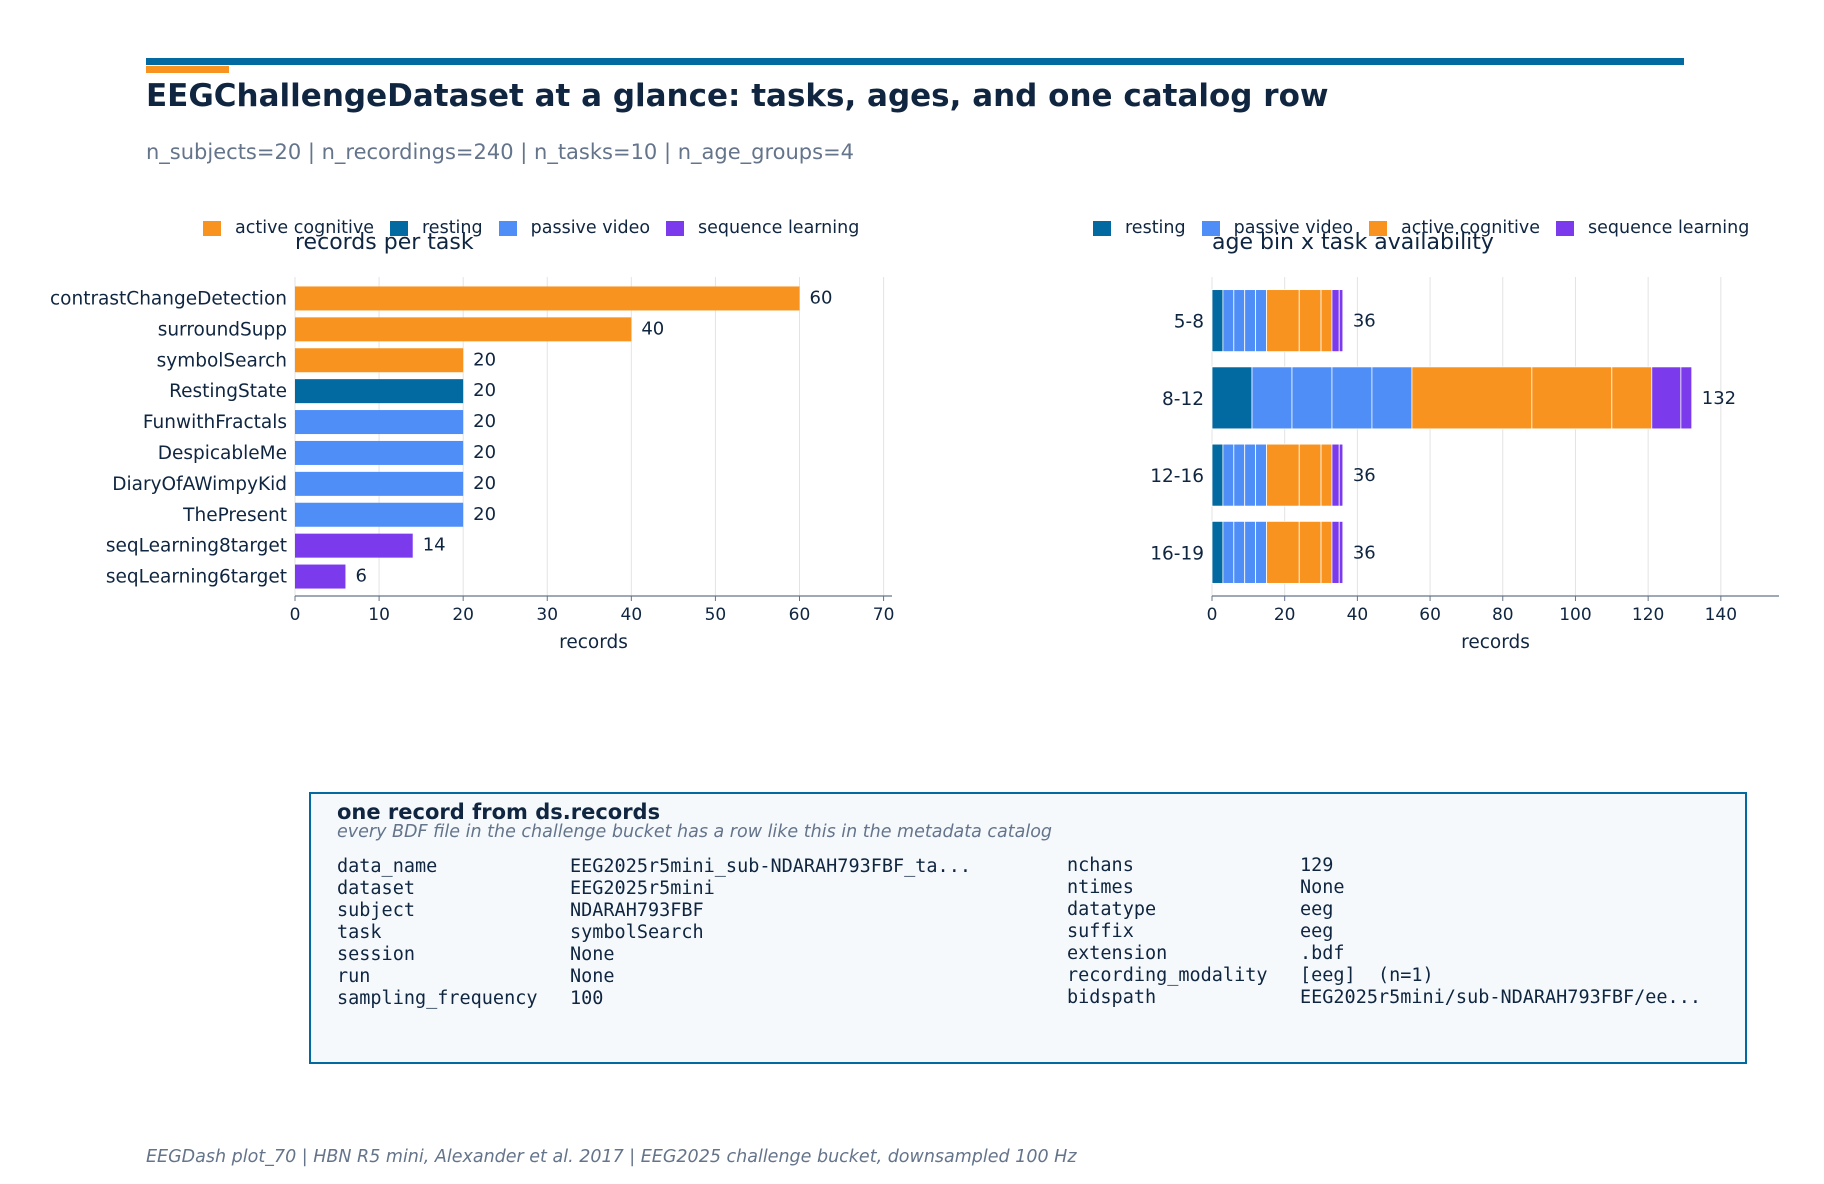 The height and width of the screenshot is (1184, 1824). What do you see at coordinates (463, 329) in the screenshot?
I see `bar-surroundsupp` at bounding box center [463, 329].